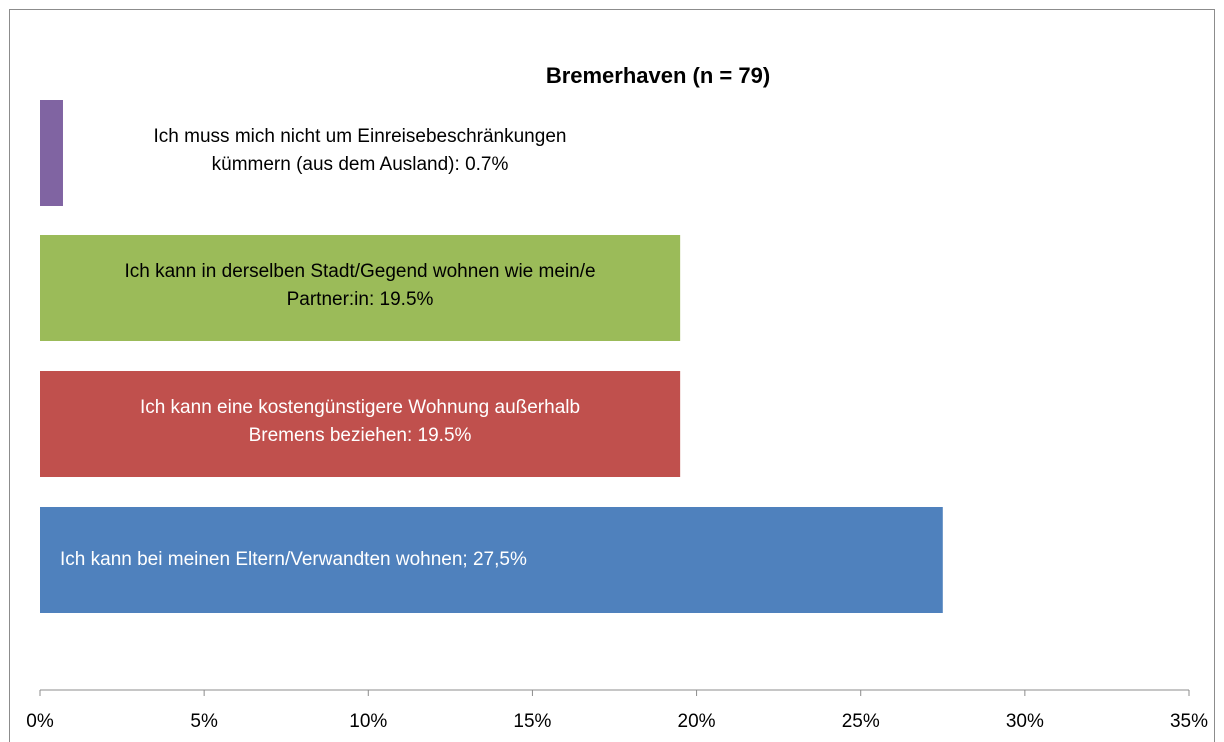 The height and width of the screenshot is (742, 1224). What do you see at coordinates (360, 299) in the screenshot?
I see `data-label: Partner:in: 19.5%` at bounding box center [360, 299].